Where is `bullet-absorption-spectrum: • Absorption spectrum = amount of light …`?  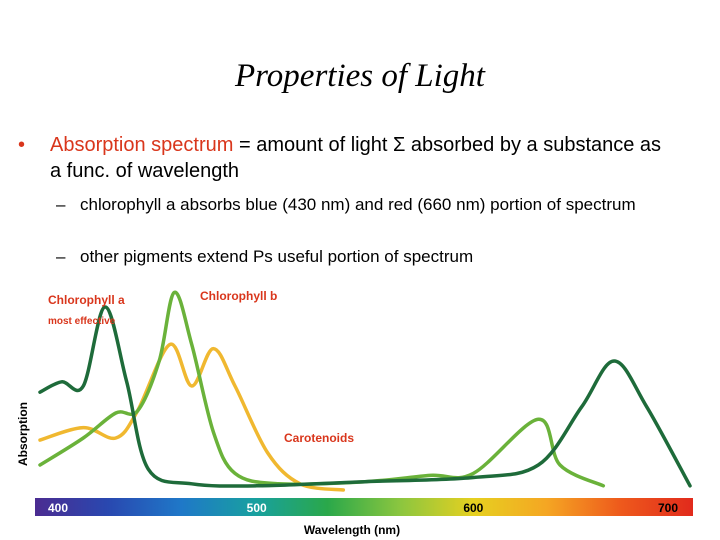 bullet-absorption-spectrum: • Absorption spectrum = amount of light … is located at coordinates (344, 158).